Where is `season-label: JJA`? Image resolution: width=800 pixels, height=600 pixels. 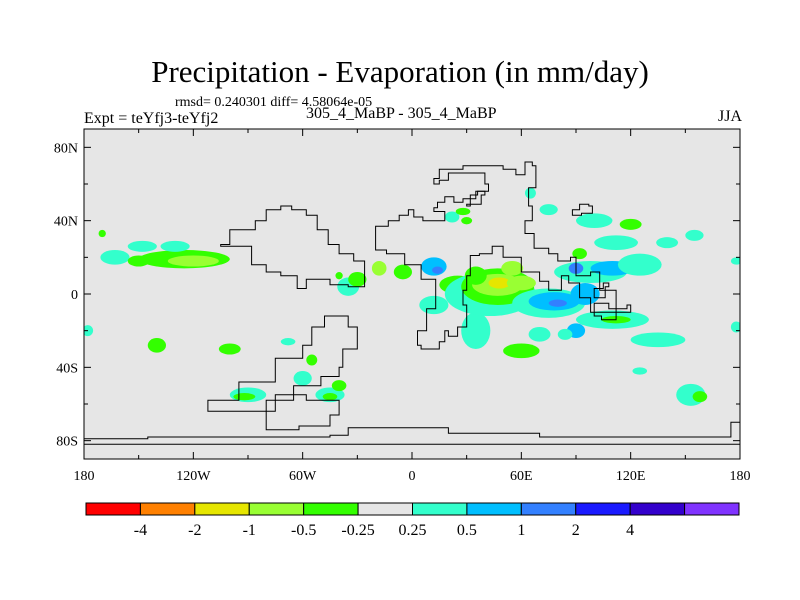 season-label: JJA is located at coordinates (729, 116).